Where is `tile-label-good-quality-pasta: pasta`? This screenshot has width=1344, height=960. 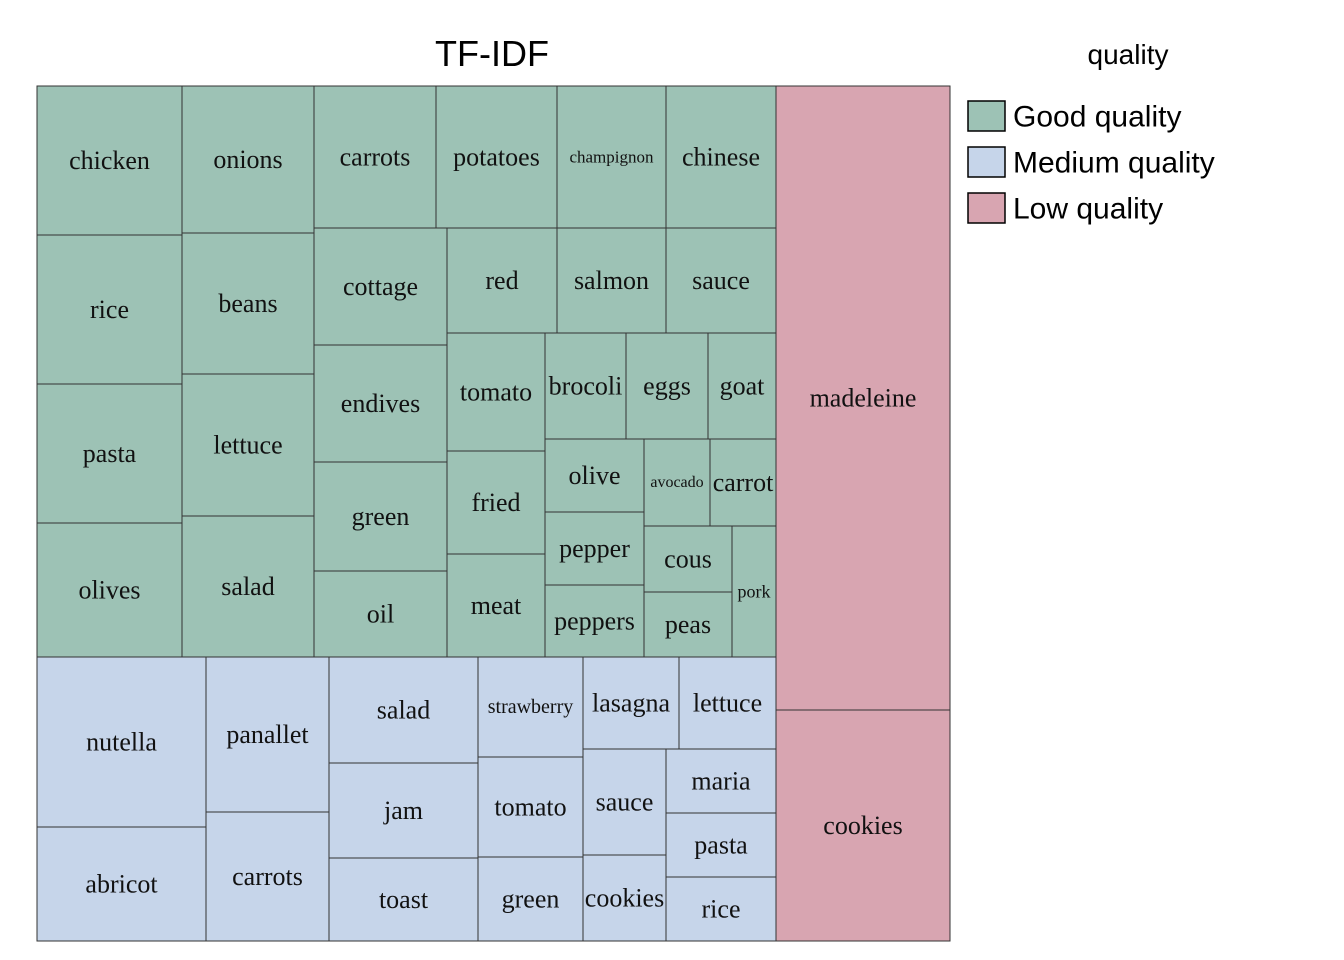
tile-label-good-quality-pasta: pasta is located at coordinates (110, 453).